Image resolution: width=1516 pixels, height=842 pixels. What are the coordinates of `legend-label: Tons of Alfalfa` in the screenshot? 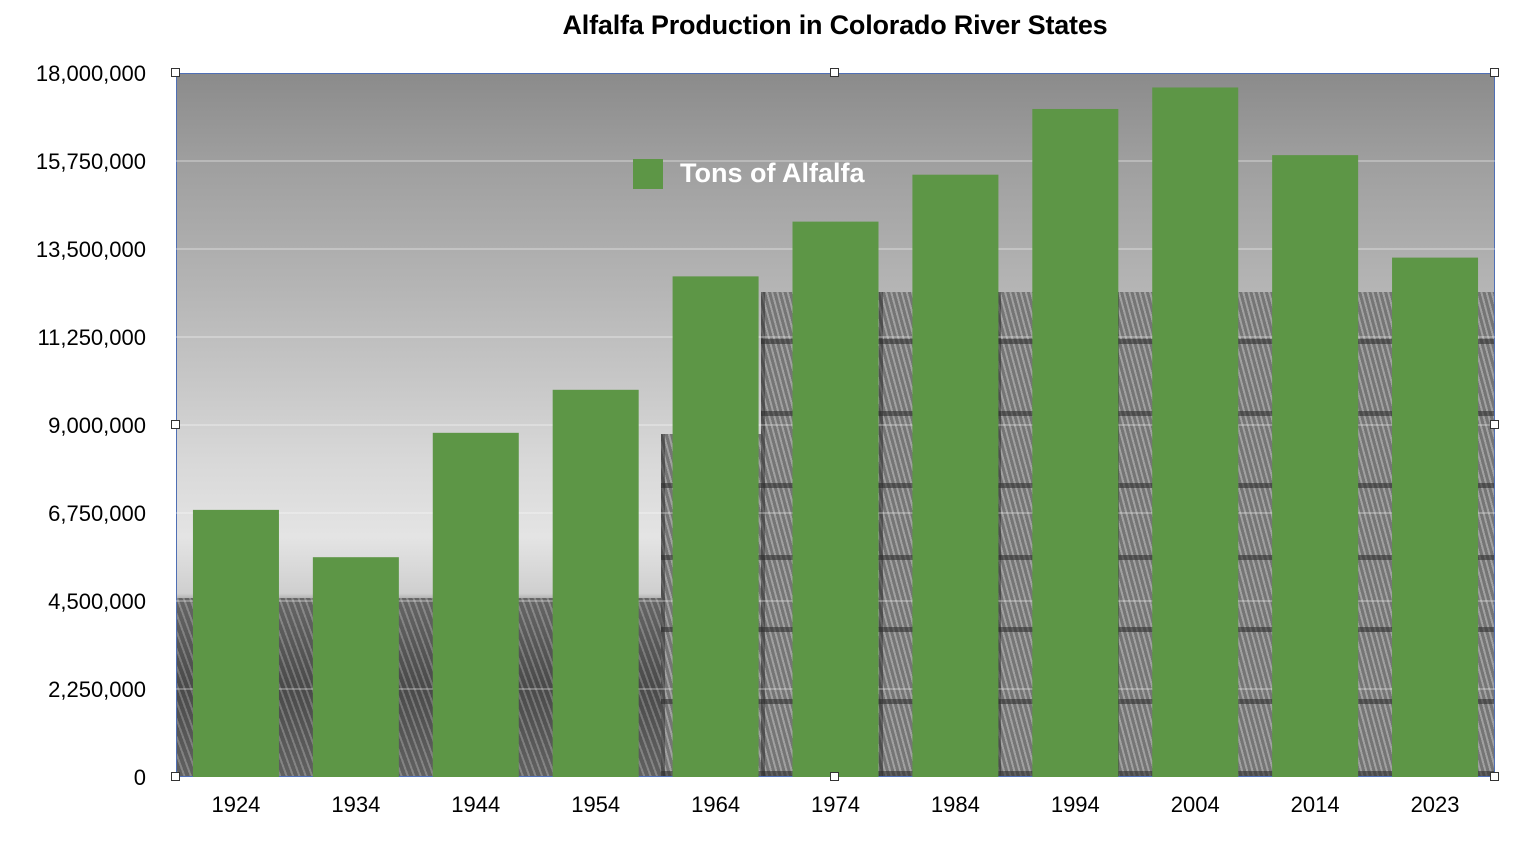 It's located at (772, 173).